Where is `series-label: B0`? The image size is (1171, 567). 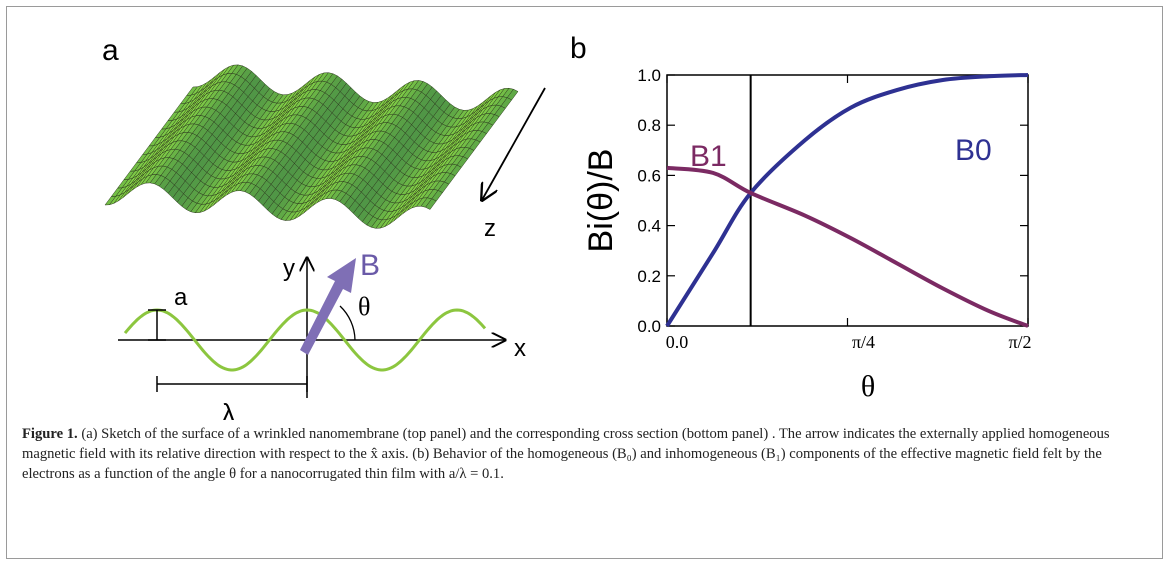 series-label: B0 is located at coordinates (973, 150).